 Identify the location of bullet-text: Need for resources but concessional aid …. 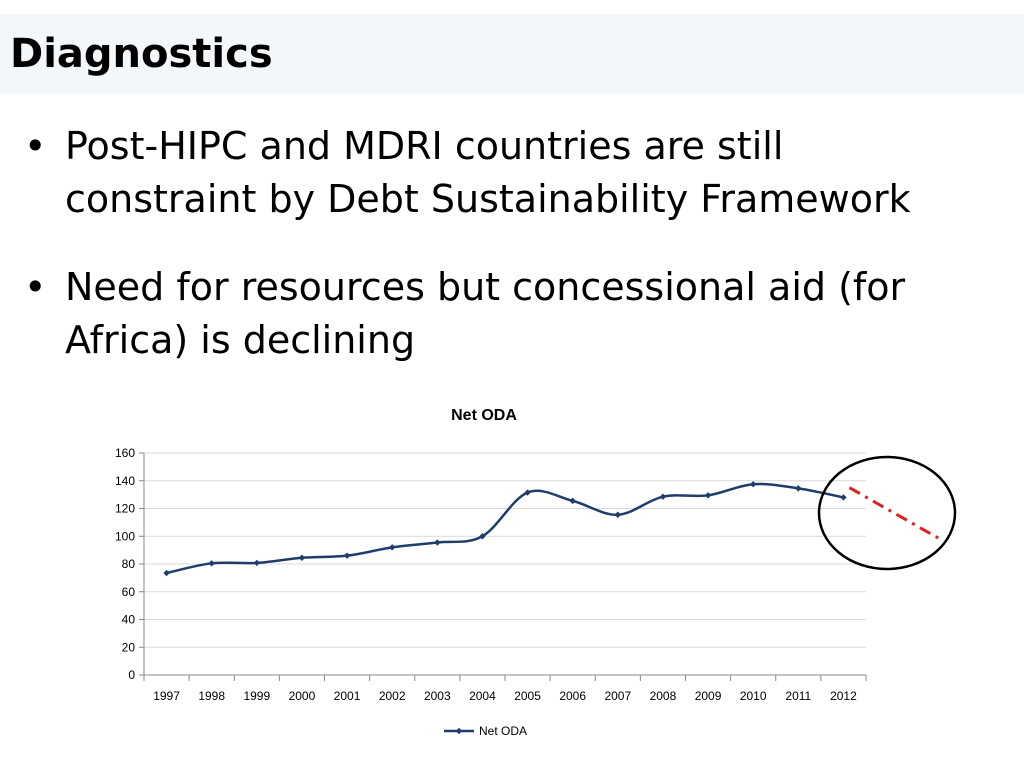
(485, 313).